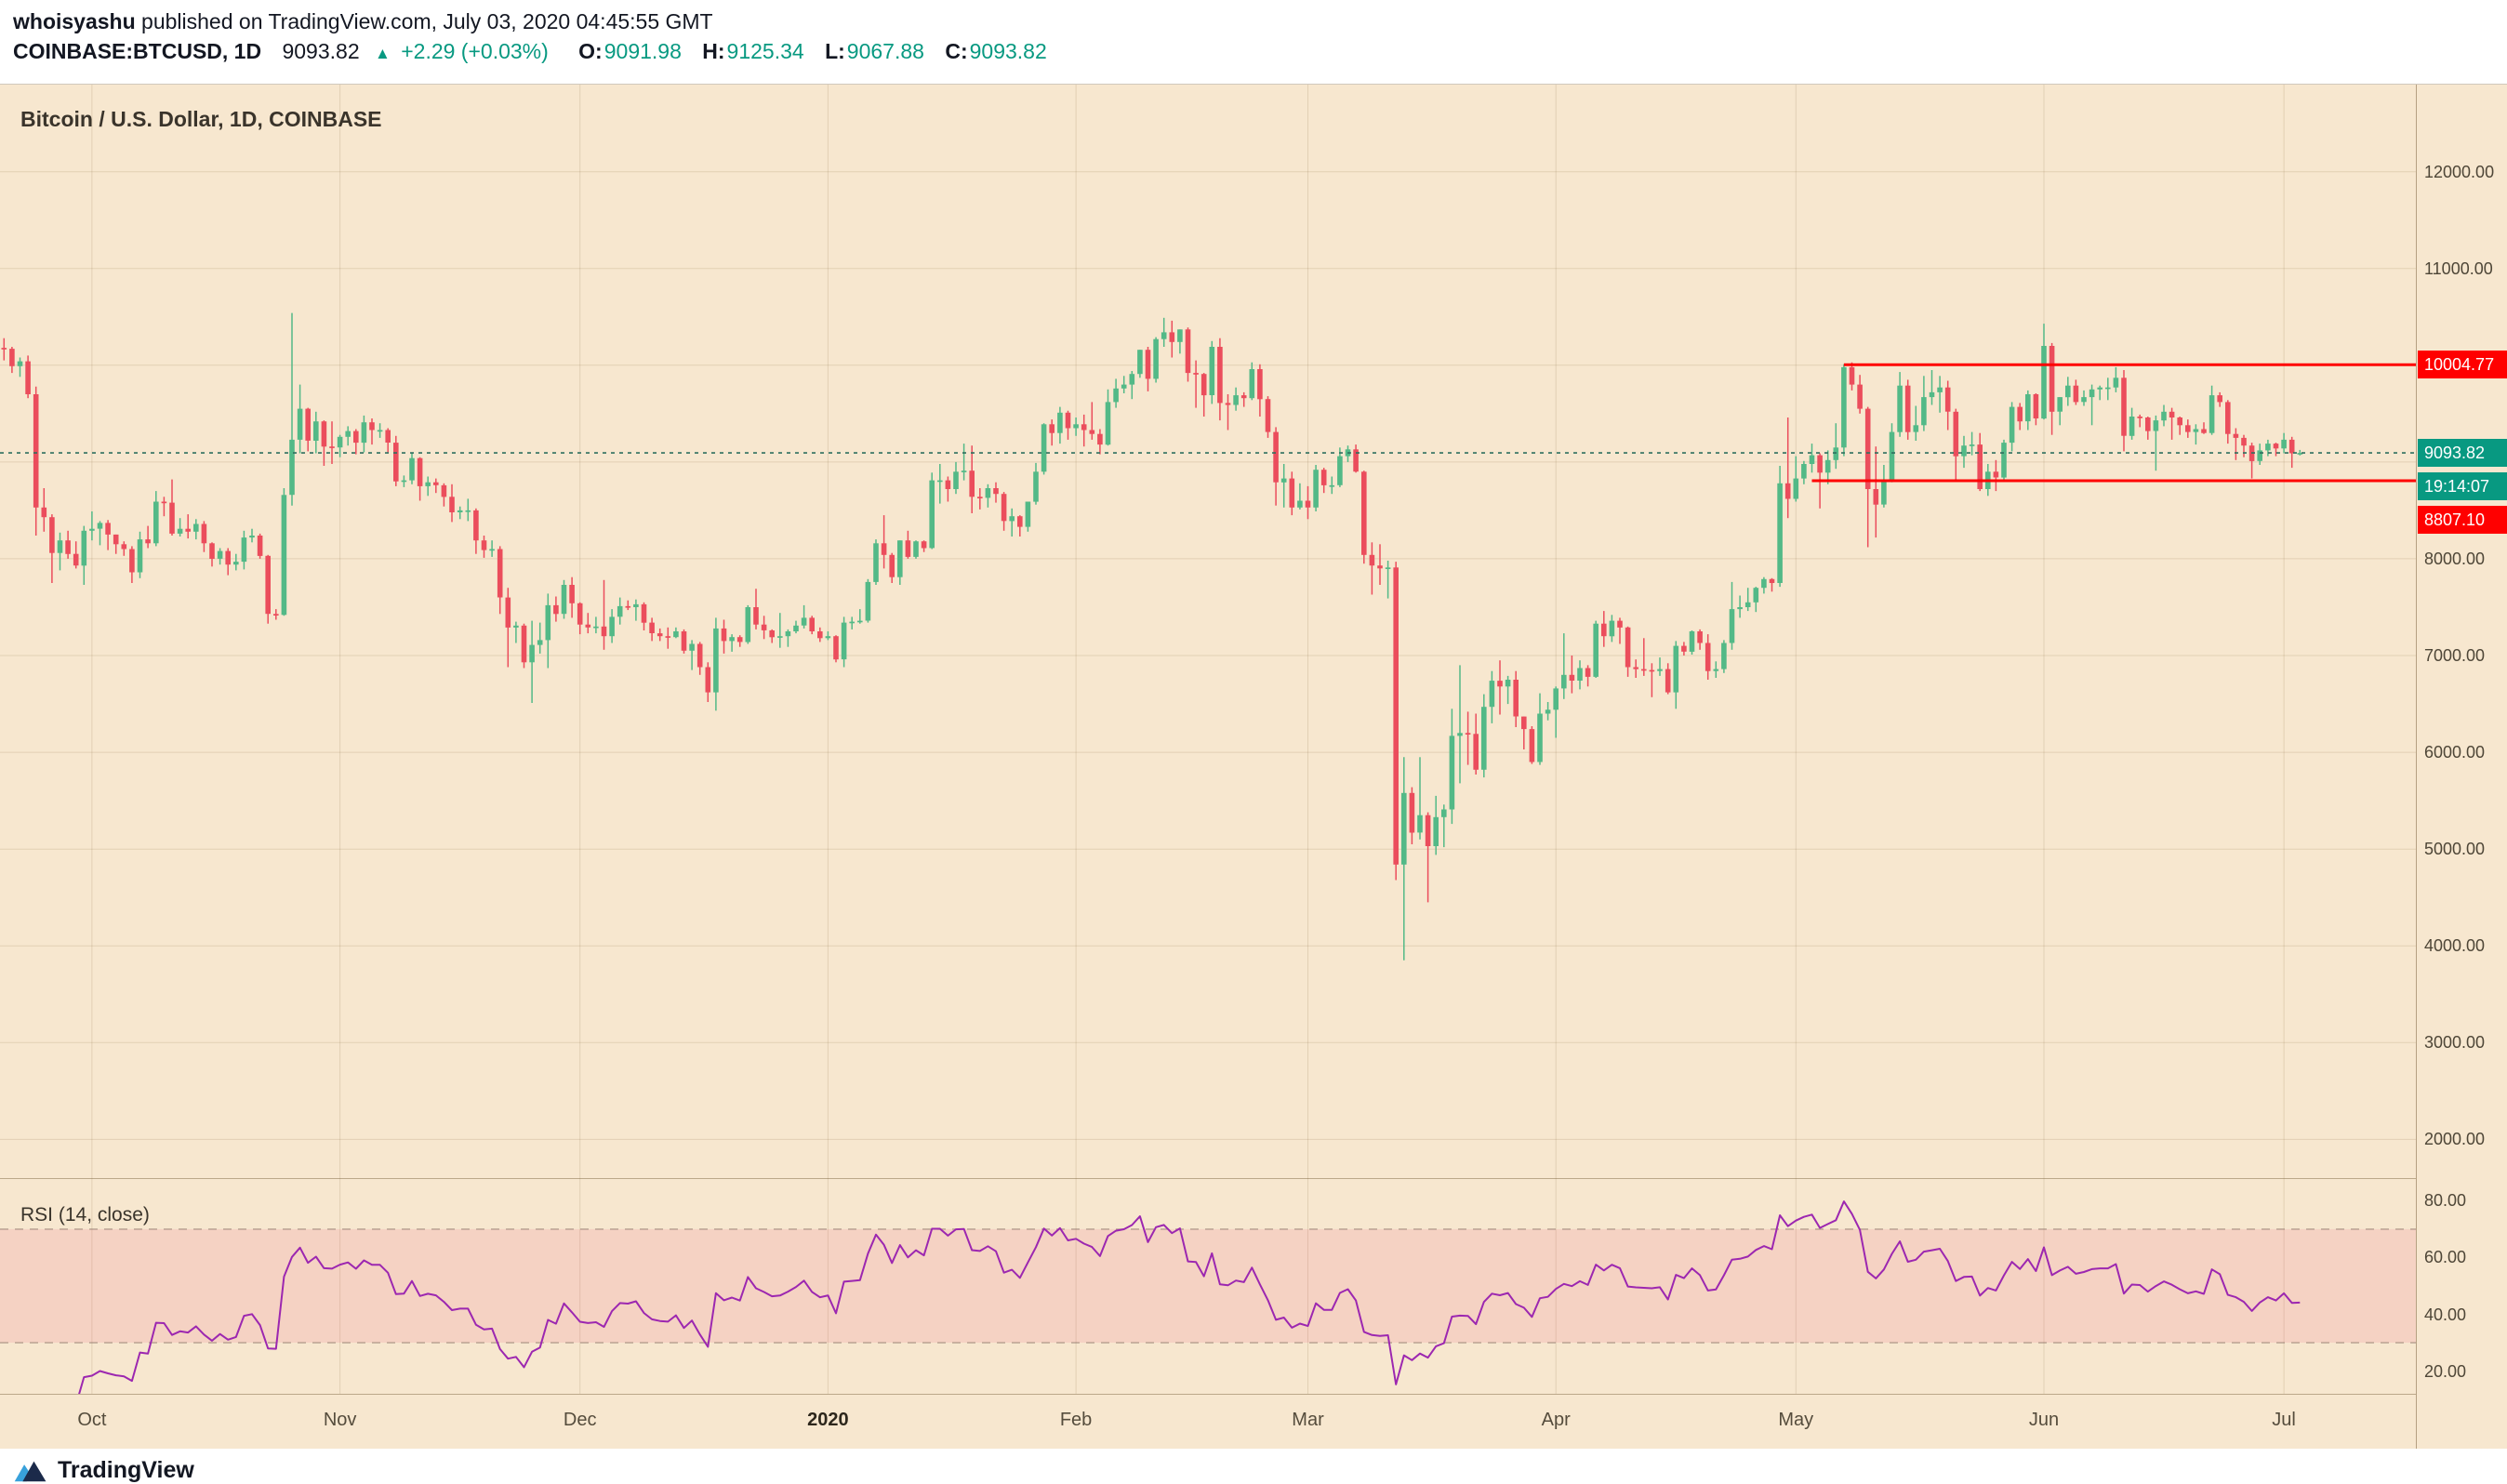 The height and width of the screenshot is (1484, 2507). What do you see at coordinates (2284, 1420) in the screenshot?
I see `time-axis-label: Jul` at bounding box center [2284, 1420].